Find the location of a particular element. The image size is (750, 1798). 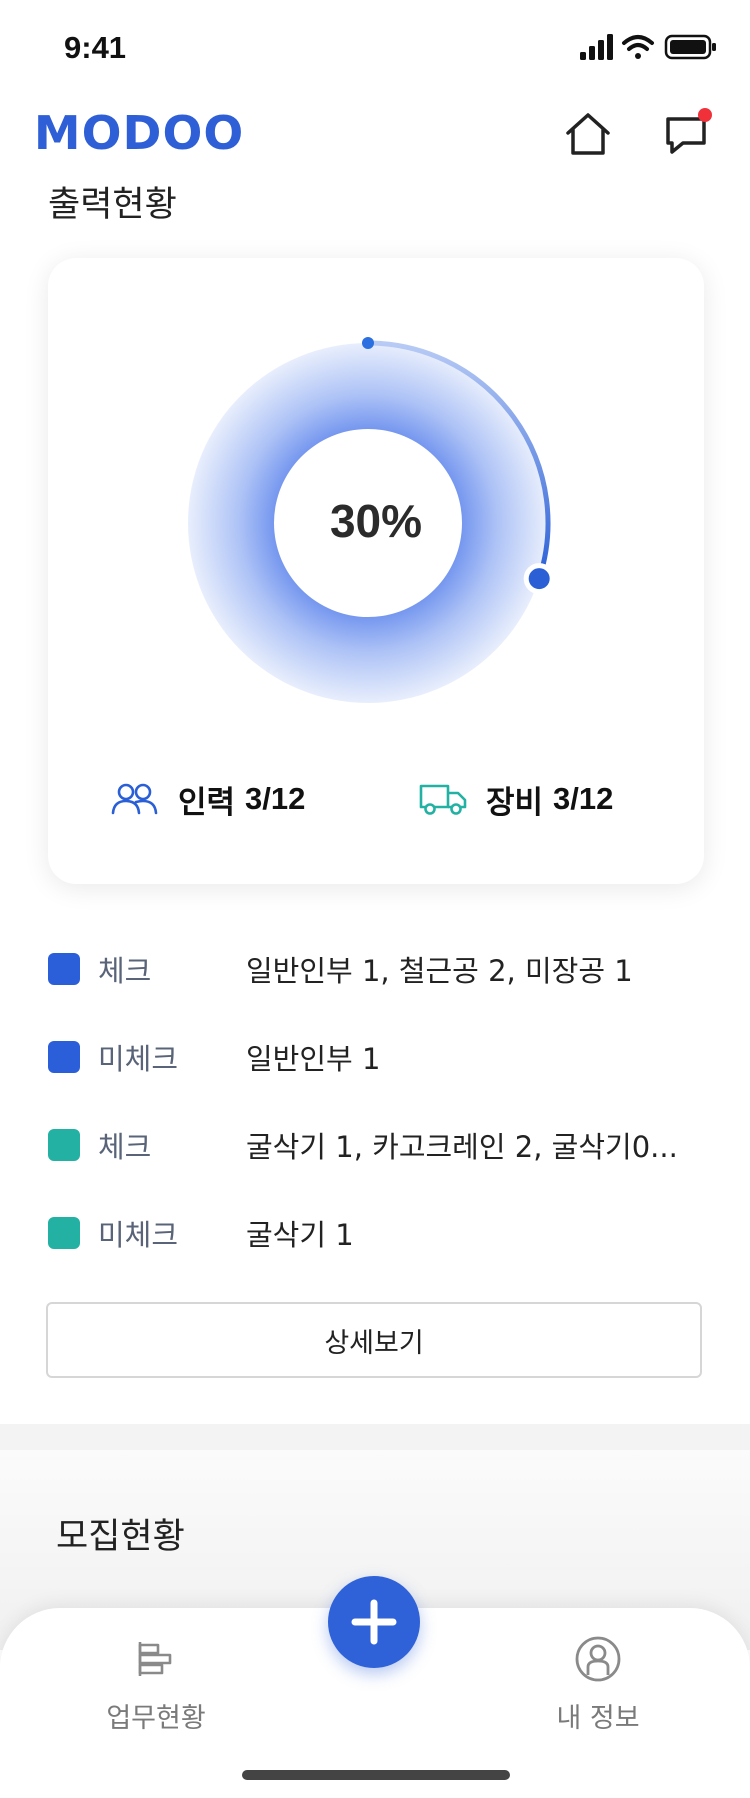

nav-work-status: 업무현황 is located at coordinates (156, 1681).